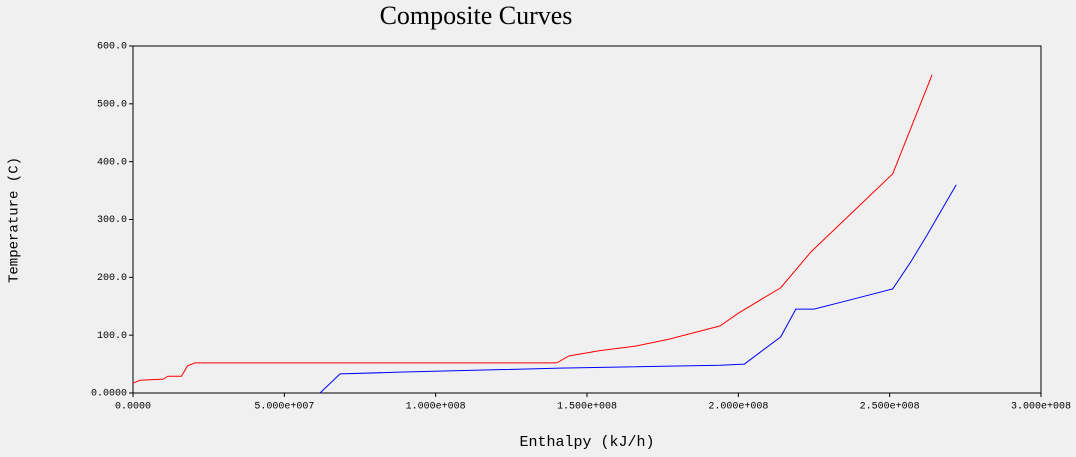  I want to click on y-tick-label: 100.0, so click(112, 336).